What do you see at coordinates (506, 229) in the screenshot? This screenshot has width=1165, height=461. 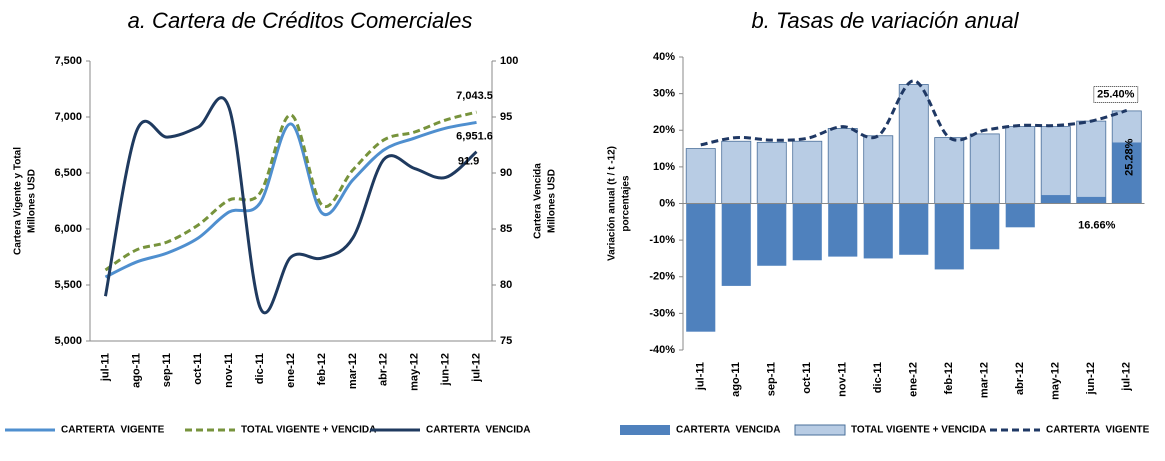 I see `y2-tick-label: 85` at bounding box center [506, 229].